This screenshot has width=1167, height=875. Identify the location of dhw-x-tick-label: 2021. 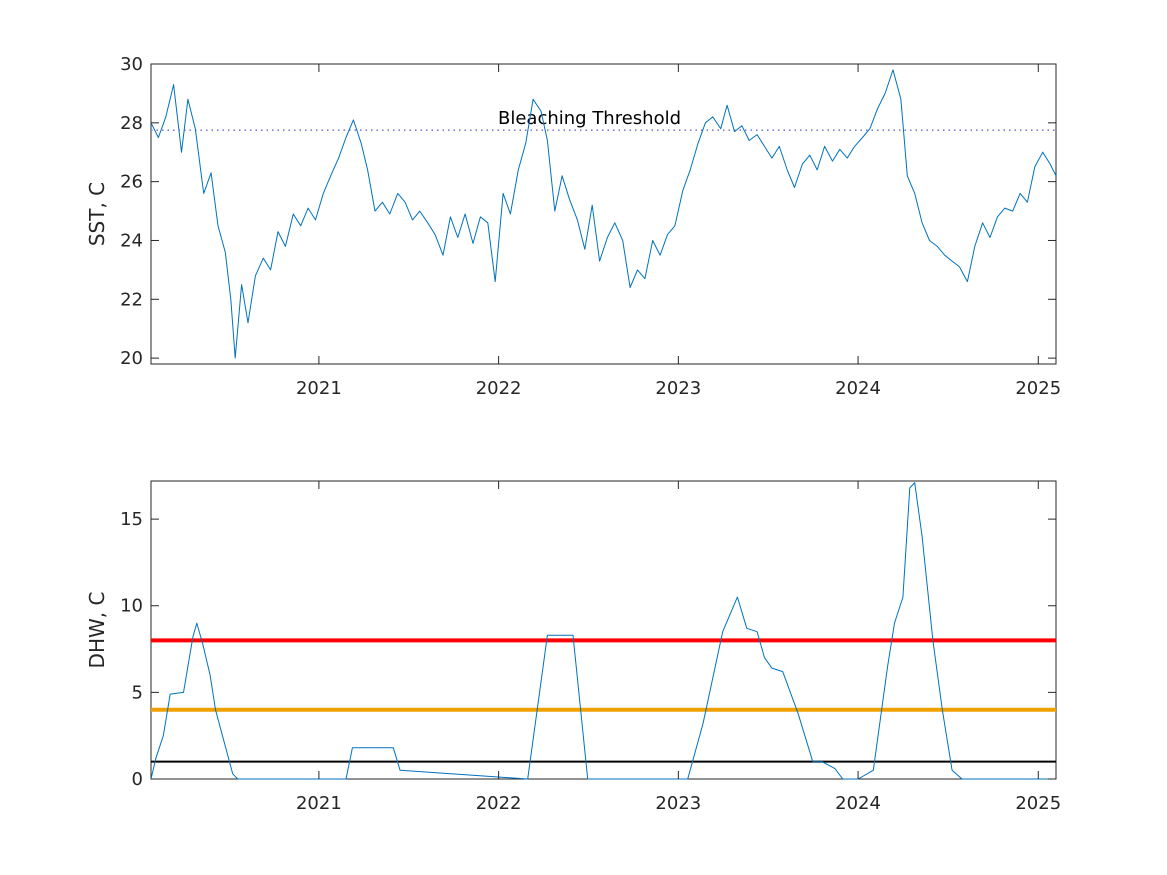
(319, 803).